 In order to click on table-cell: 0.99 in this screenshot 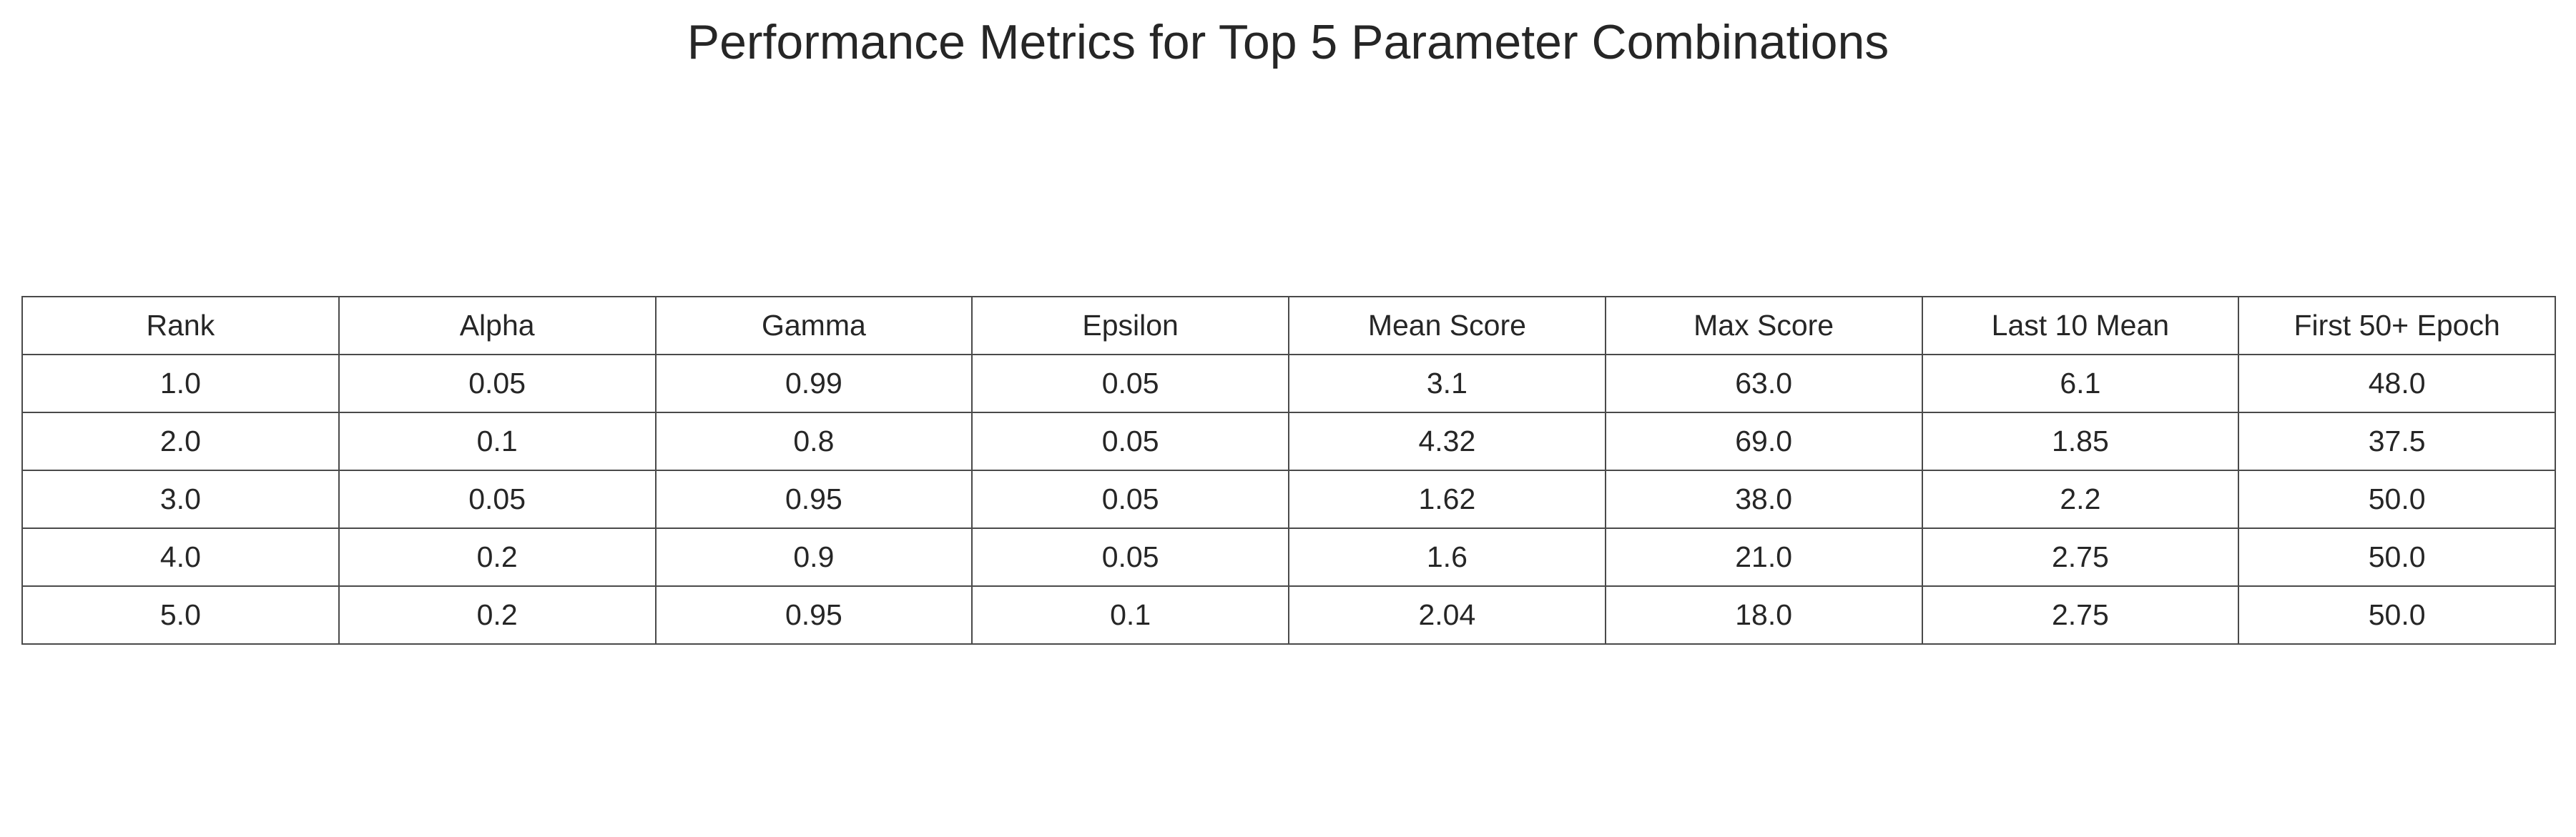, I will do `click(815, 383)`.